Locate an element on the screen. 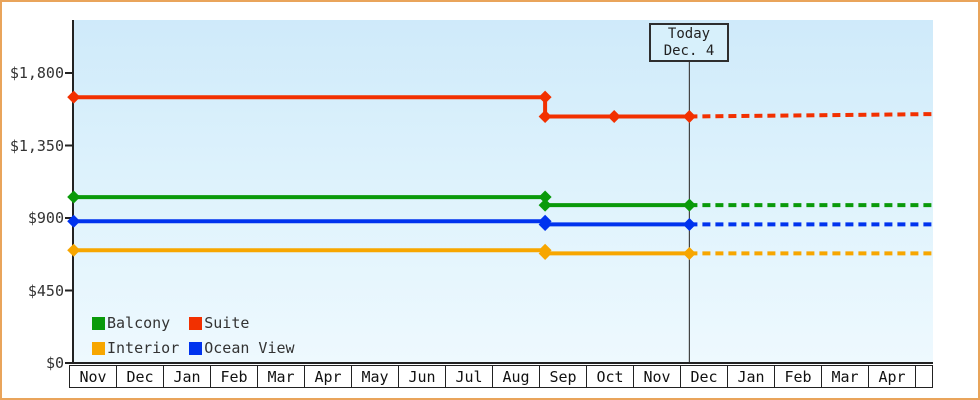 Image resolution: width=980 pixels, height=400 pixels. series-line-balcony is located at coordinates (381, 201).